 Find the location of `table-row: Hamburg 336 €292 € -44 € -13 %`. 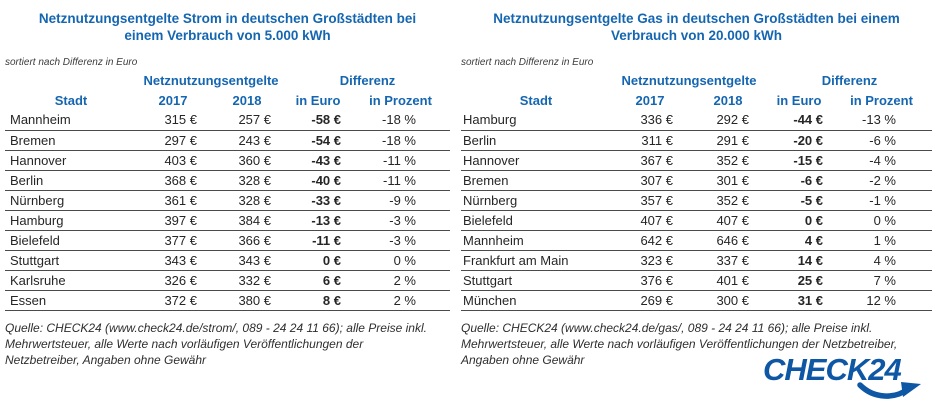

table-row: Hamburg 336 €292 € -44 € -13 % is located at coordinates (696, 120).